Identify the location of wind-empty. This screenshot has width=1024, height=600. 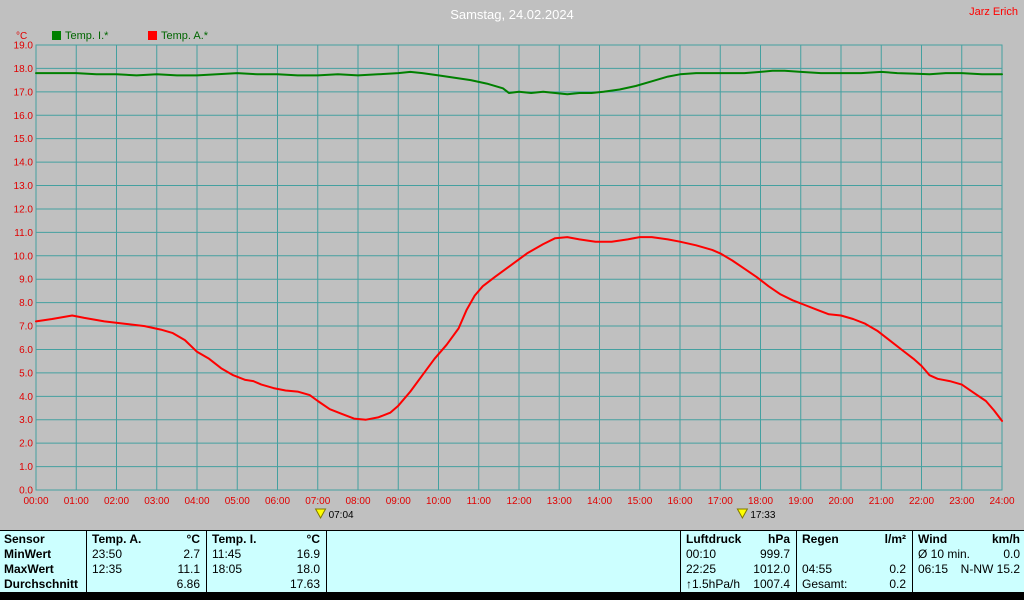
(969, 584).